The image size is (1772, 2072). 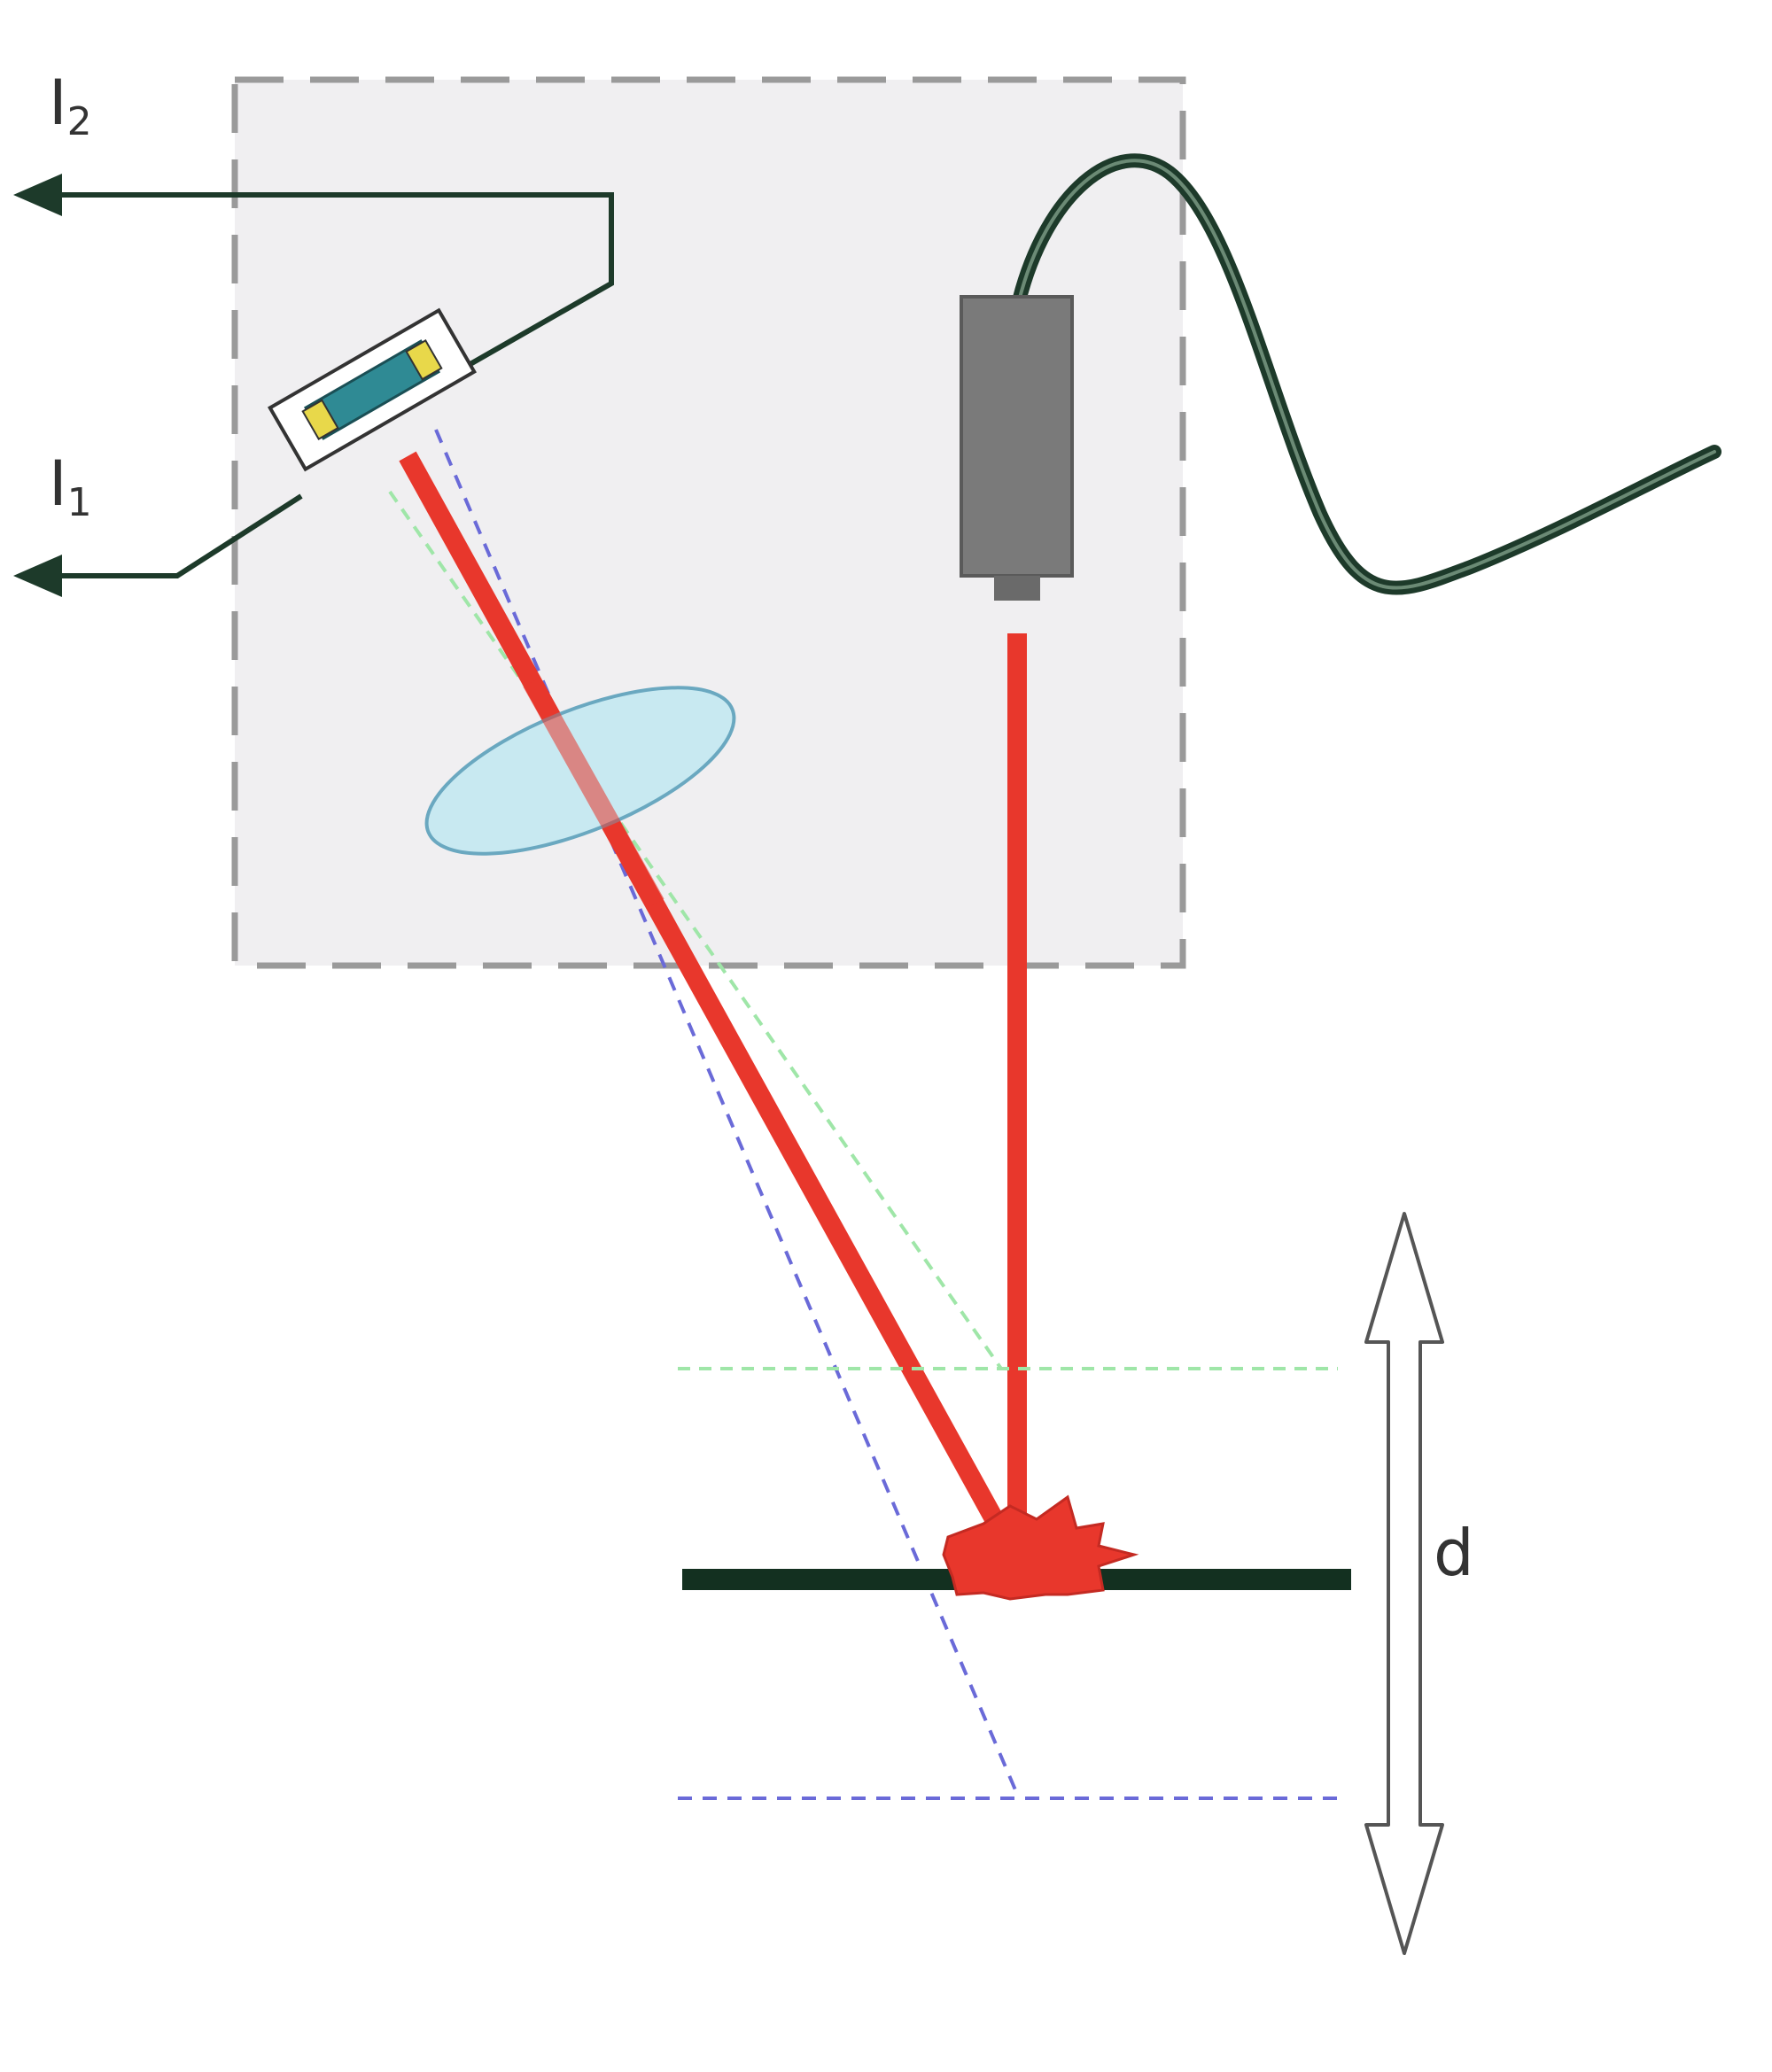 I want to click on reflected-beam-through-lens, so click(x=593, y=793).